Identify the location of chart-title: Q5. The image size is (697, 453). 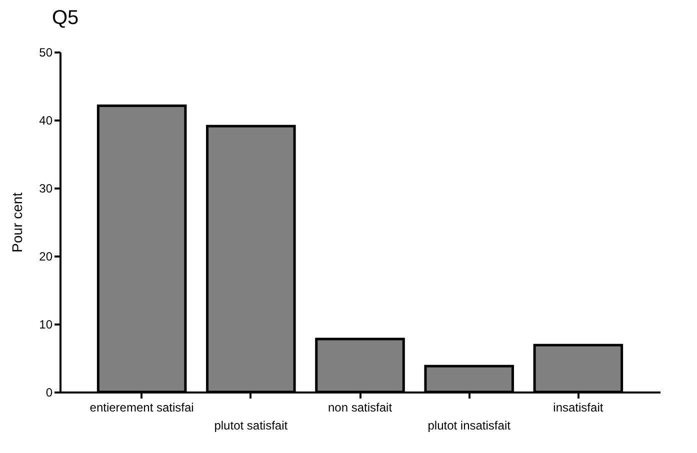
(65, 18).